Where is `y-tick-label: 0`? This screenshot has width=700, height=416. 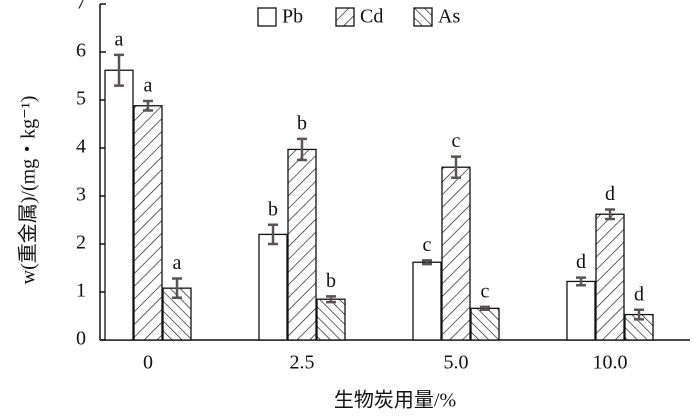 y-tick-label: 0 is located at coordinates (81, 339).